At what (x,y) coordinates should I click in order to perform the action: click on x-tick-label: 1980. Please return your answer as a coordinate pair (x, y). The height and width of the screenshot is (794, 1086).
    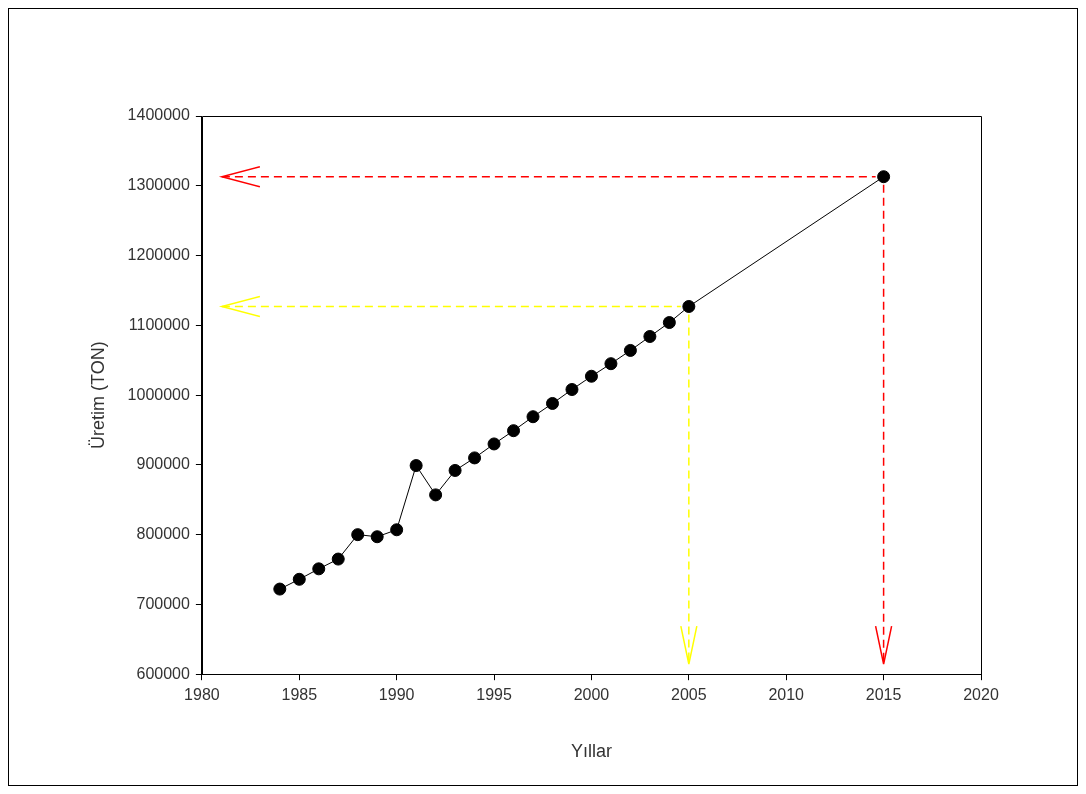
    Looking at the image, I should click on (202, 695).